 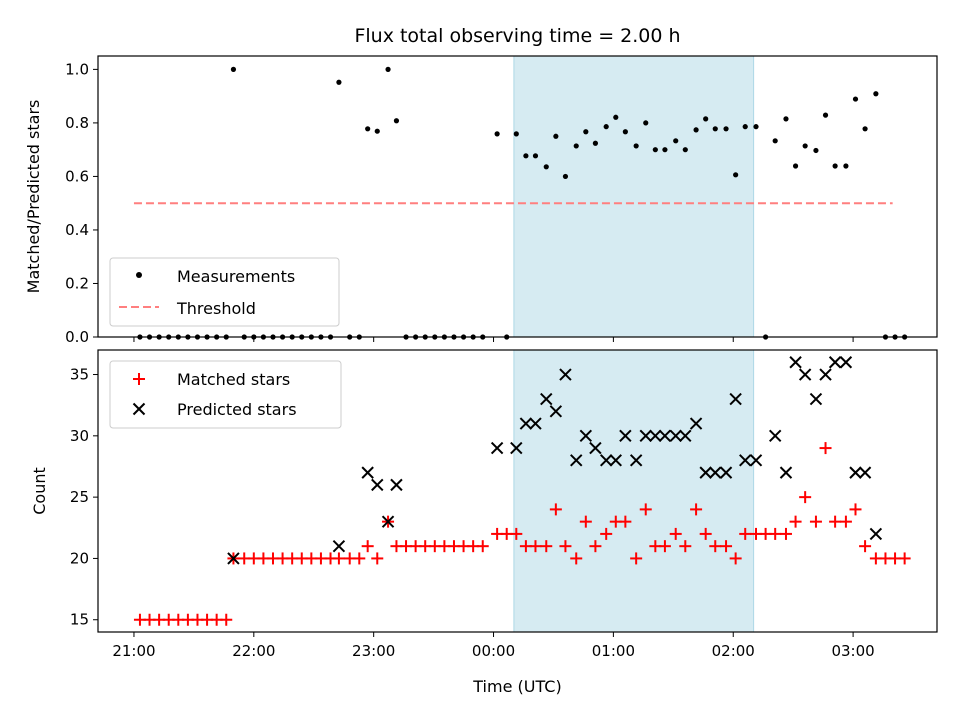 What do you see at coordinates (634, 196) in the screenshot?
I see `top-highlight-span` at bounding box center [634, 196].